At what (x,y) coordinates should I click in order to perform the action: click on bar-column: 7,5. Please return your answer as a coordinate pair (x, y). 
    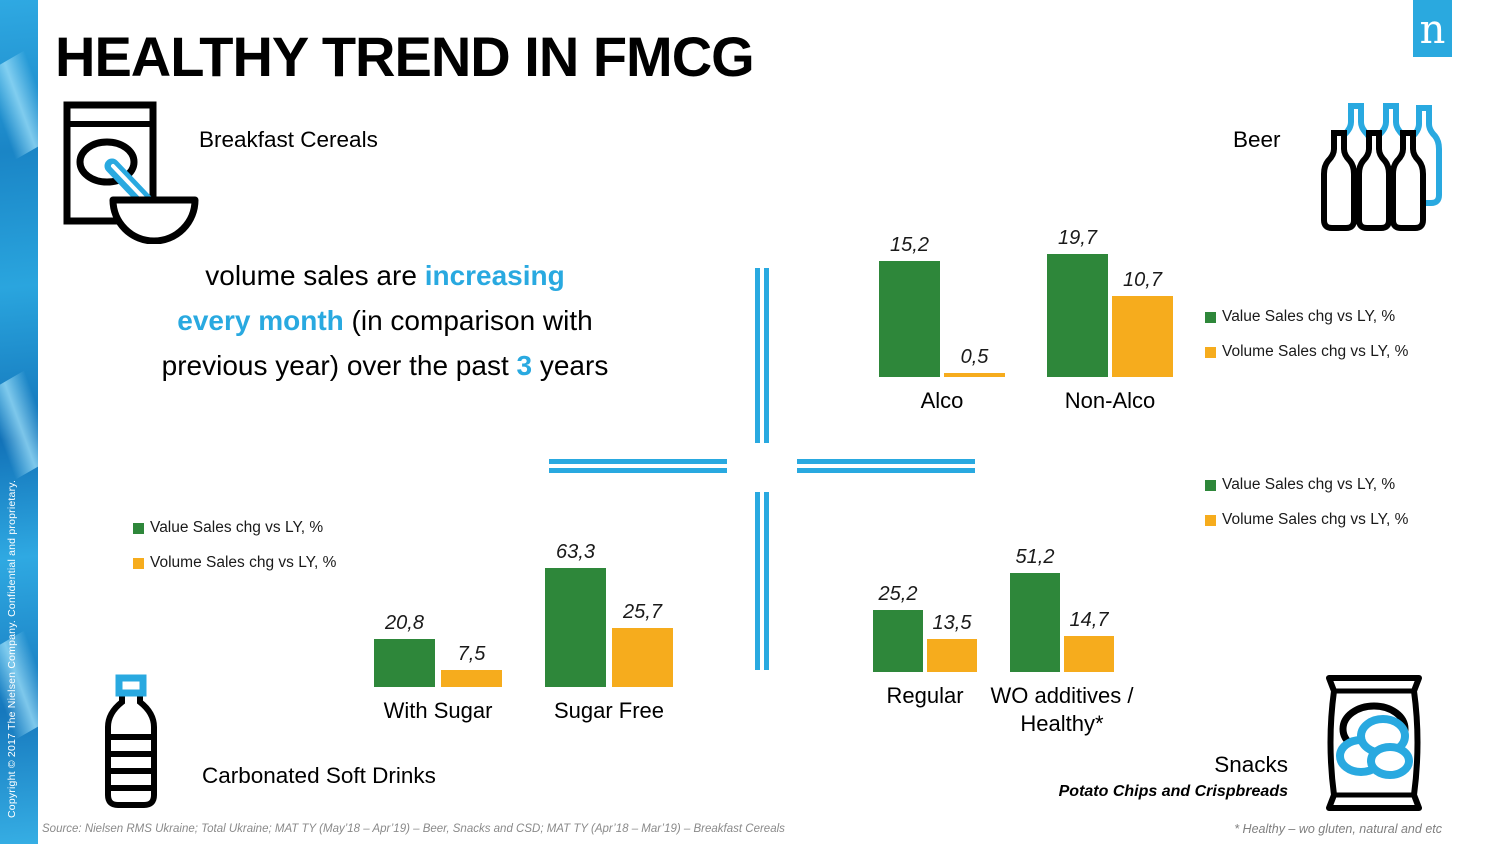
    Looking at the image, I should click on (471, 614).